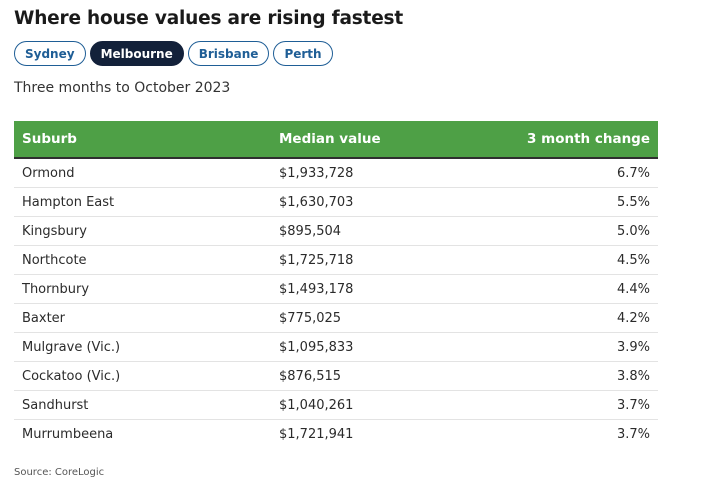 The image size is (711, 489). What do you see at coordinates (122, 88) in the screenshot?
I see `page-subtitle: Three months to October 2023` at bounding box center [122, 88].